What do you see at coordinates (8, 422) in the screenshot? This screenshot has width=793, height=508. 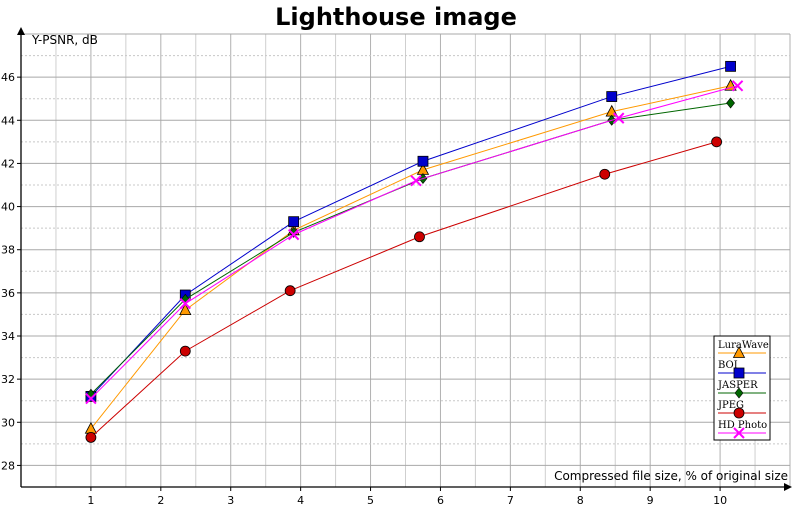 I see `y-tick-label: 30` at bounding box center [8, 422].